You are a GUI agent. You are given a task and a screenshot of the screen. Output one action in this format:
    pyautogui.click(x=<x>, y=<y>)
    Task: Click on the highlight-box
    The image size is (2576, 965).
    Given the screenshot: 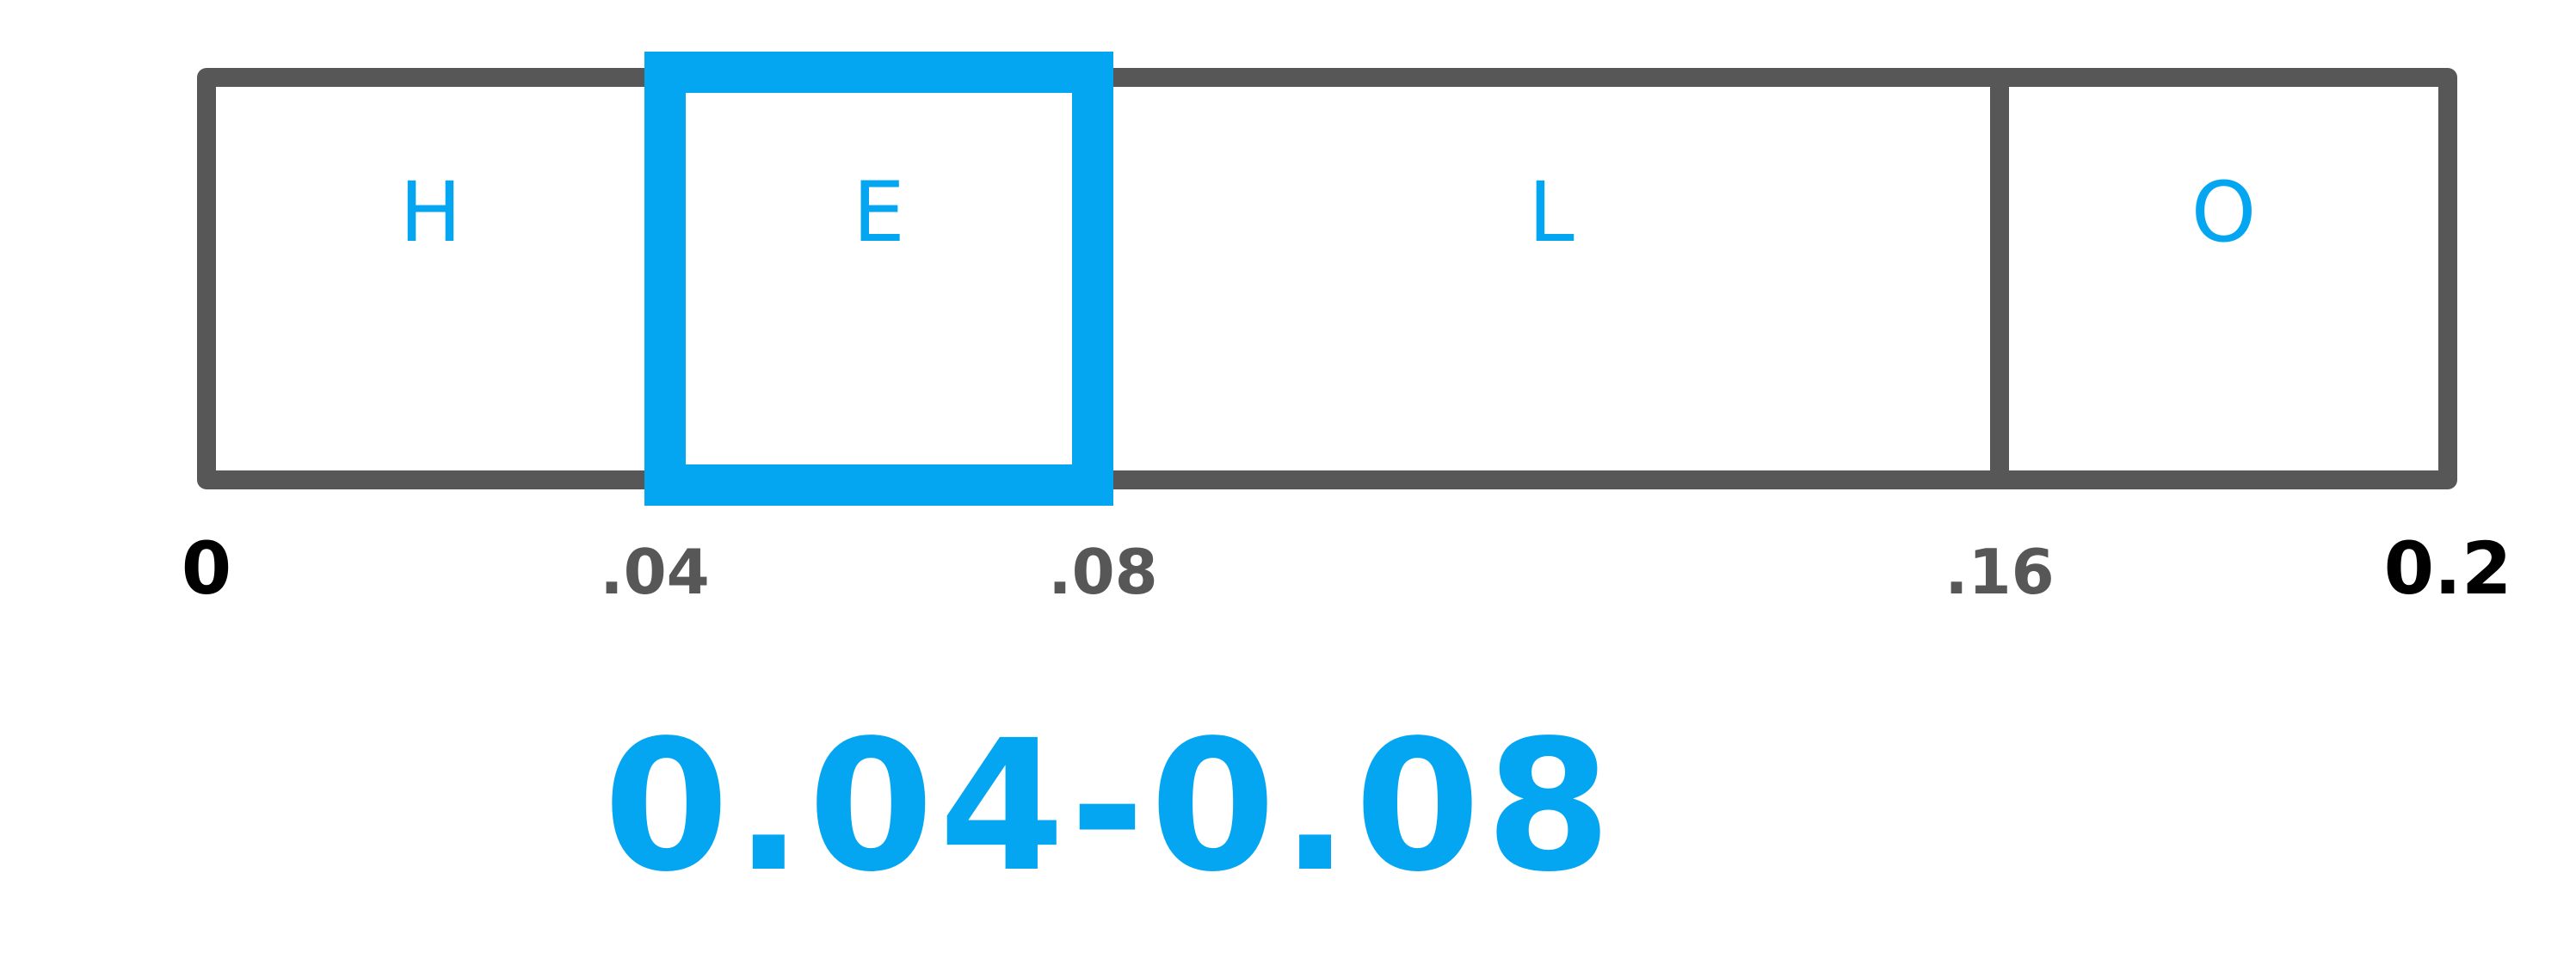 What is the action you would take?
    pyautogui.click(x=878, y=279)
    